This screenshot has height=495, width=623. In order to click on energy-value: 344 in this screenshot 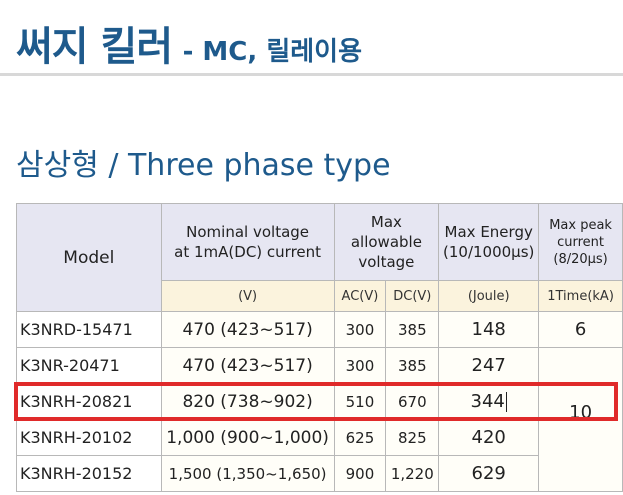, I will do `click(487, 401)`.